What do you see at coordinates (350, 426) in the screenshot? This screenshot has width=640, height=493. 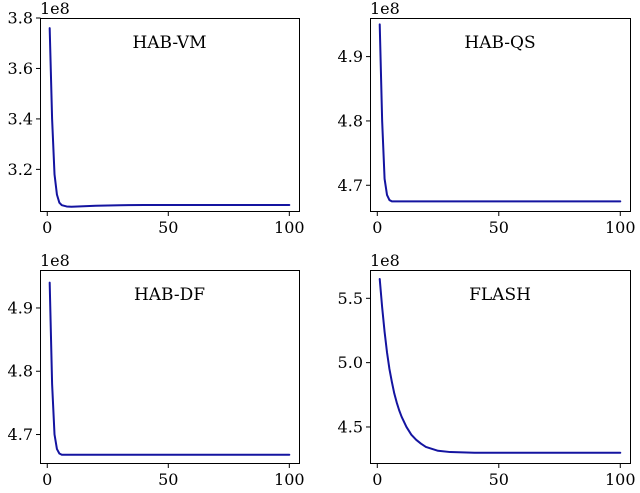 I see `y-tick-label: 4.5` at bounding box center [350, 426].